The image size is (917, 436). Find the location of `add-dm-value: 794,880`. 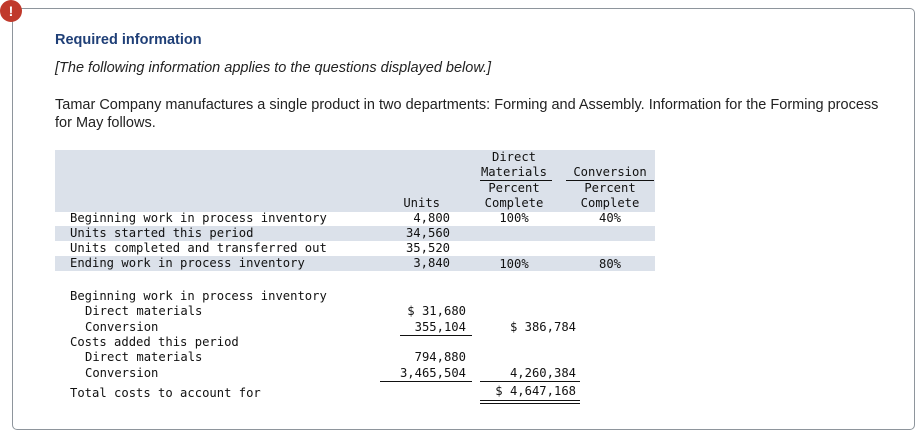

add-dm-value: 794,880 is located at coordinates (440, 357).